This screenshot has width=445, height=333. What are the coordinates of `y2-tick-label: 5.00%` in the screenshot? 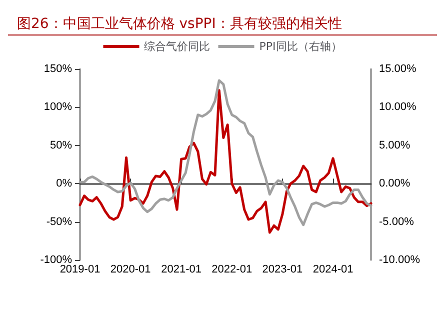 It's located at (394, 145).